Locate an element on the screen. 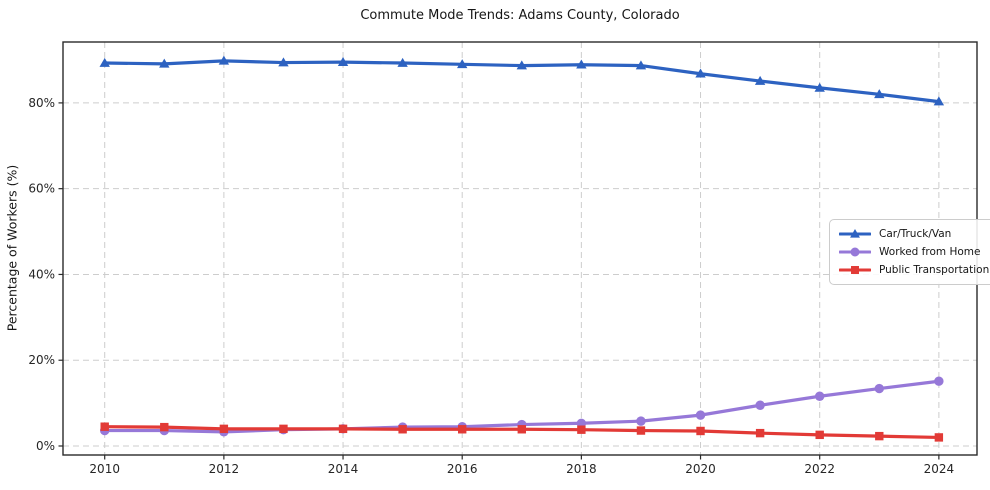  legend-swatch-car-truck-van is located at coordinates (855, 233).